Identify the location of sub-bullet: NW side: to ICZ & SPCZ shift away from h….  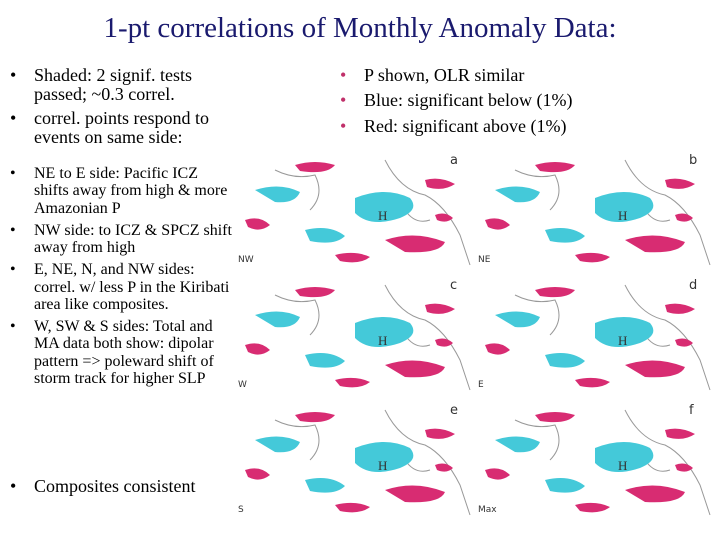
(120, 239).